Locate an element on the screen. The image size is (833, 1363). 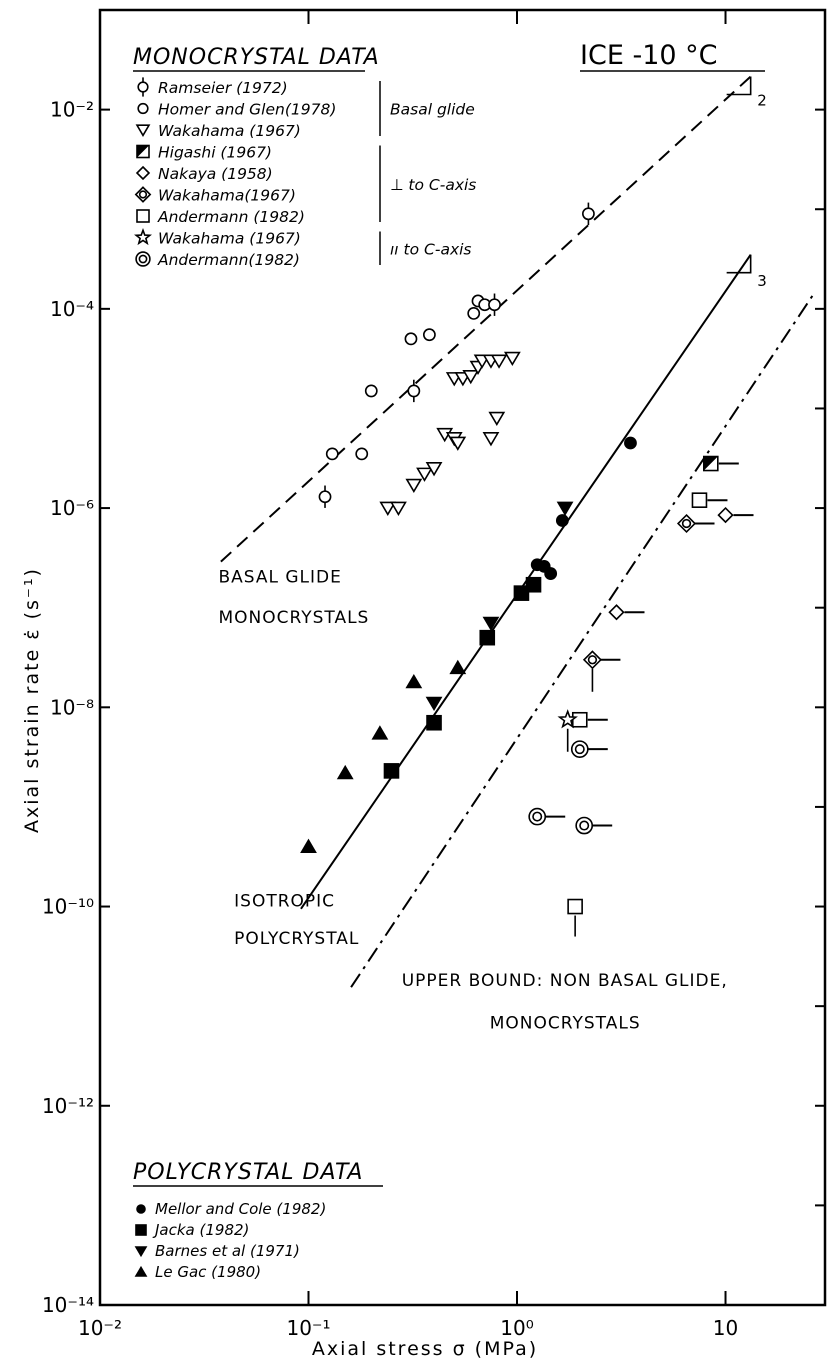
legend-label: Jacka (1982) is located at coordinates (200, 1230).